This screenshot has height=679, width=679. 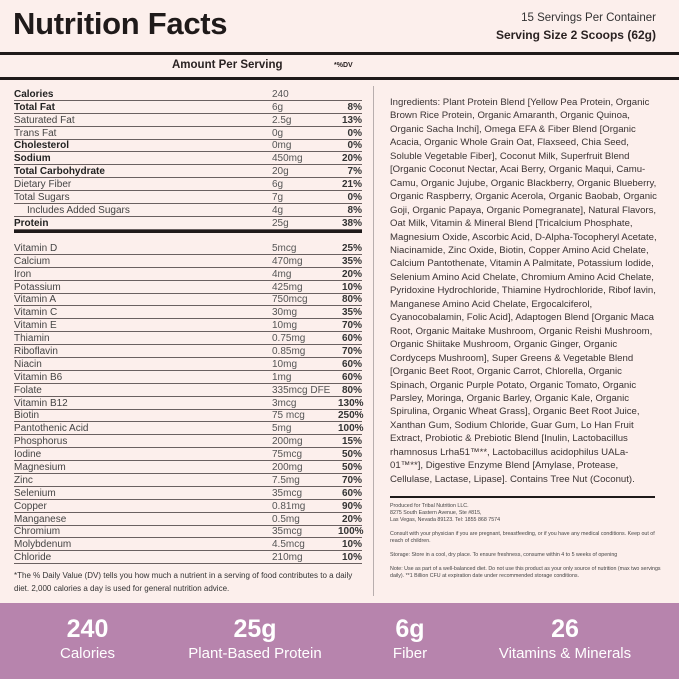 I want to click on nutrient-name: Vitamin D, so click(x=36, y=248).